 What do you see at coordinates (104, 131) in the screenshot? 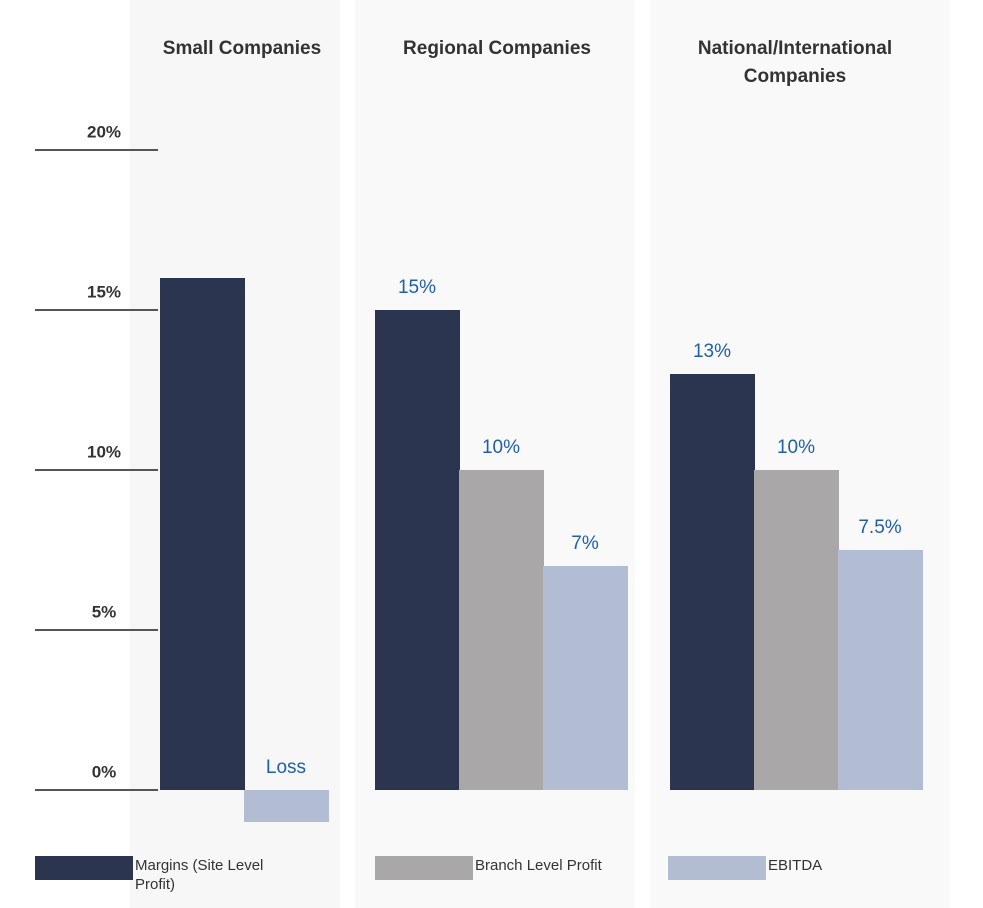
I see `y-tick-label: 20%` at bounding box center [104, 131].